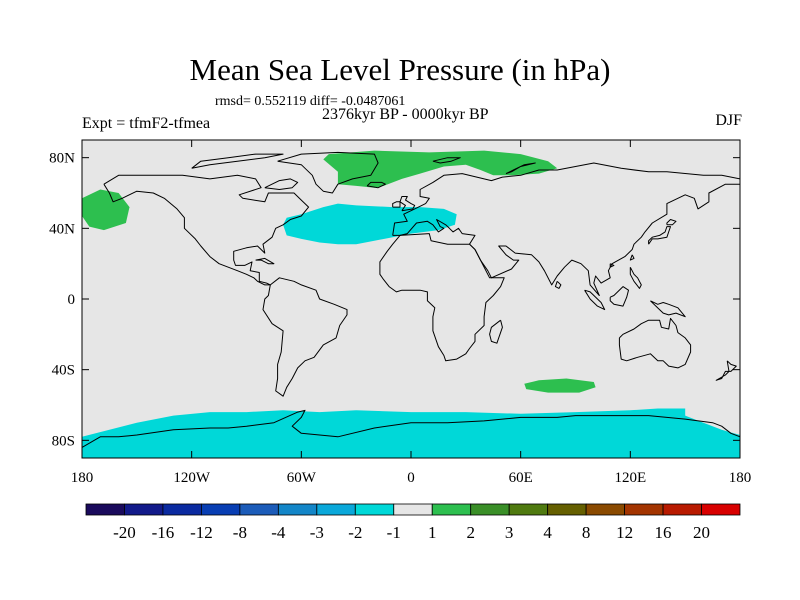  I want to click on colorbar-label: 16, so click(663, 532).